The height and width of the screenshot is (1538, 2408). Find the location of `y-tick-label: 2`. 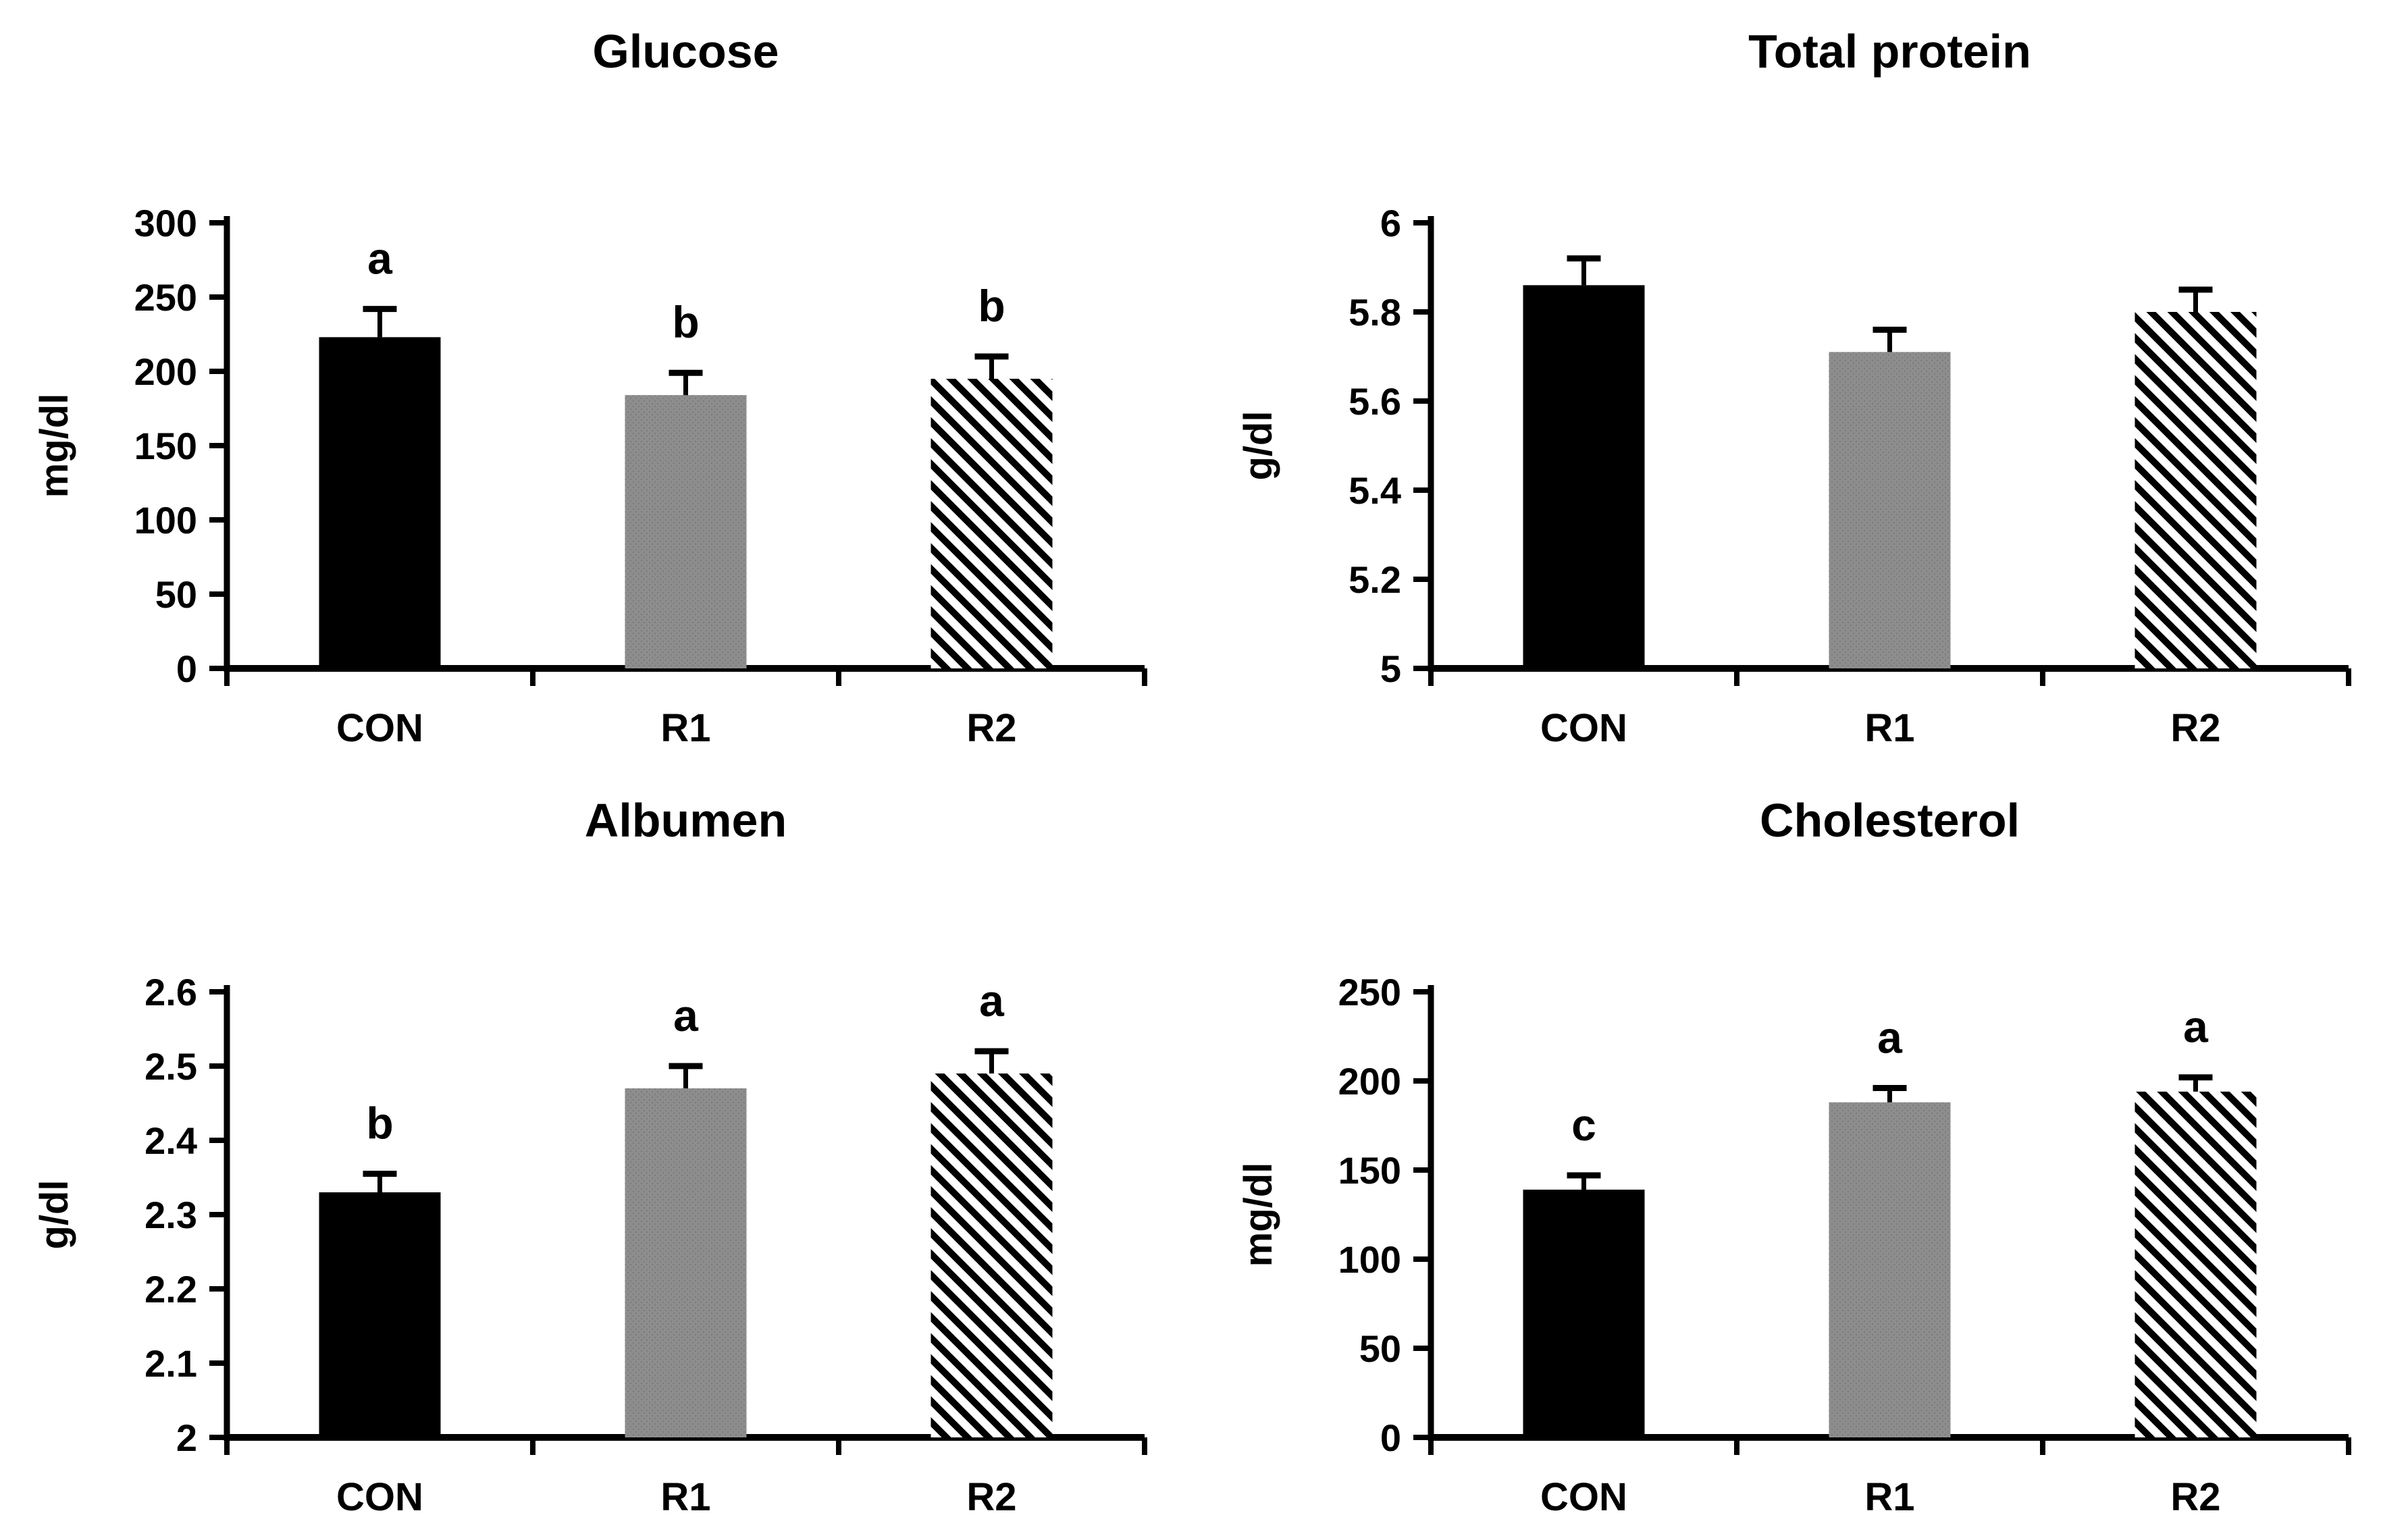

y-tick-label: 2 is located at coordinates (186, 1438).